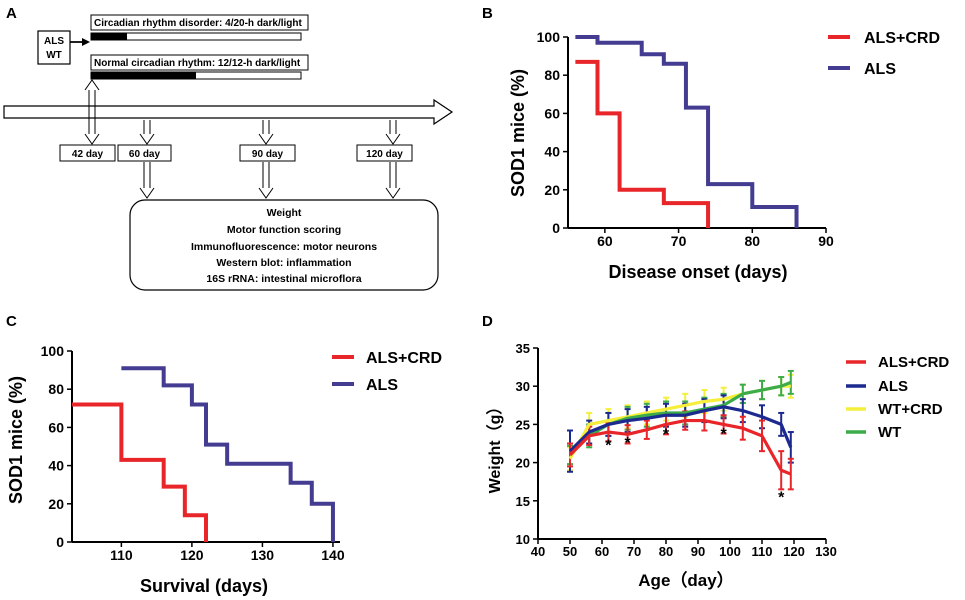  Describe the element at coordinates (523, 424) in the screenshot. I see `chart-d-y-tick-label: 25` at that location.